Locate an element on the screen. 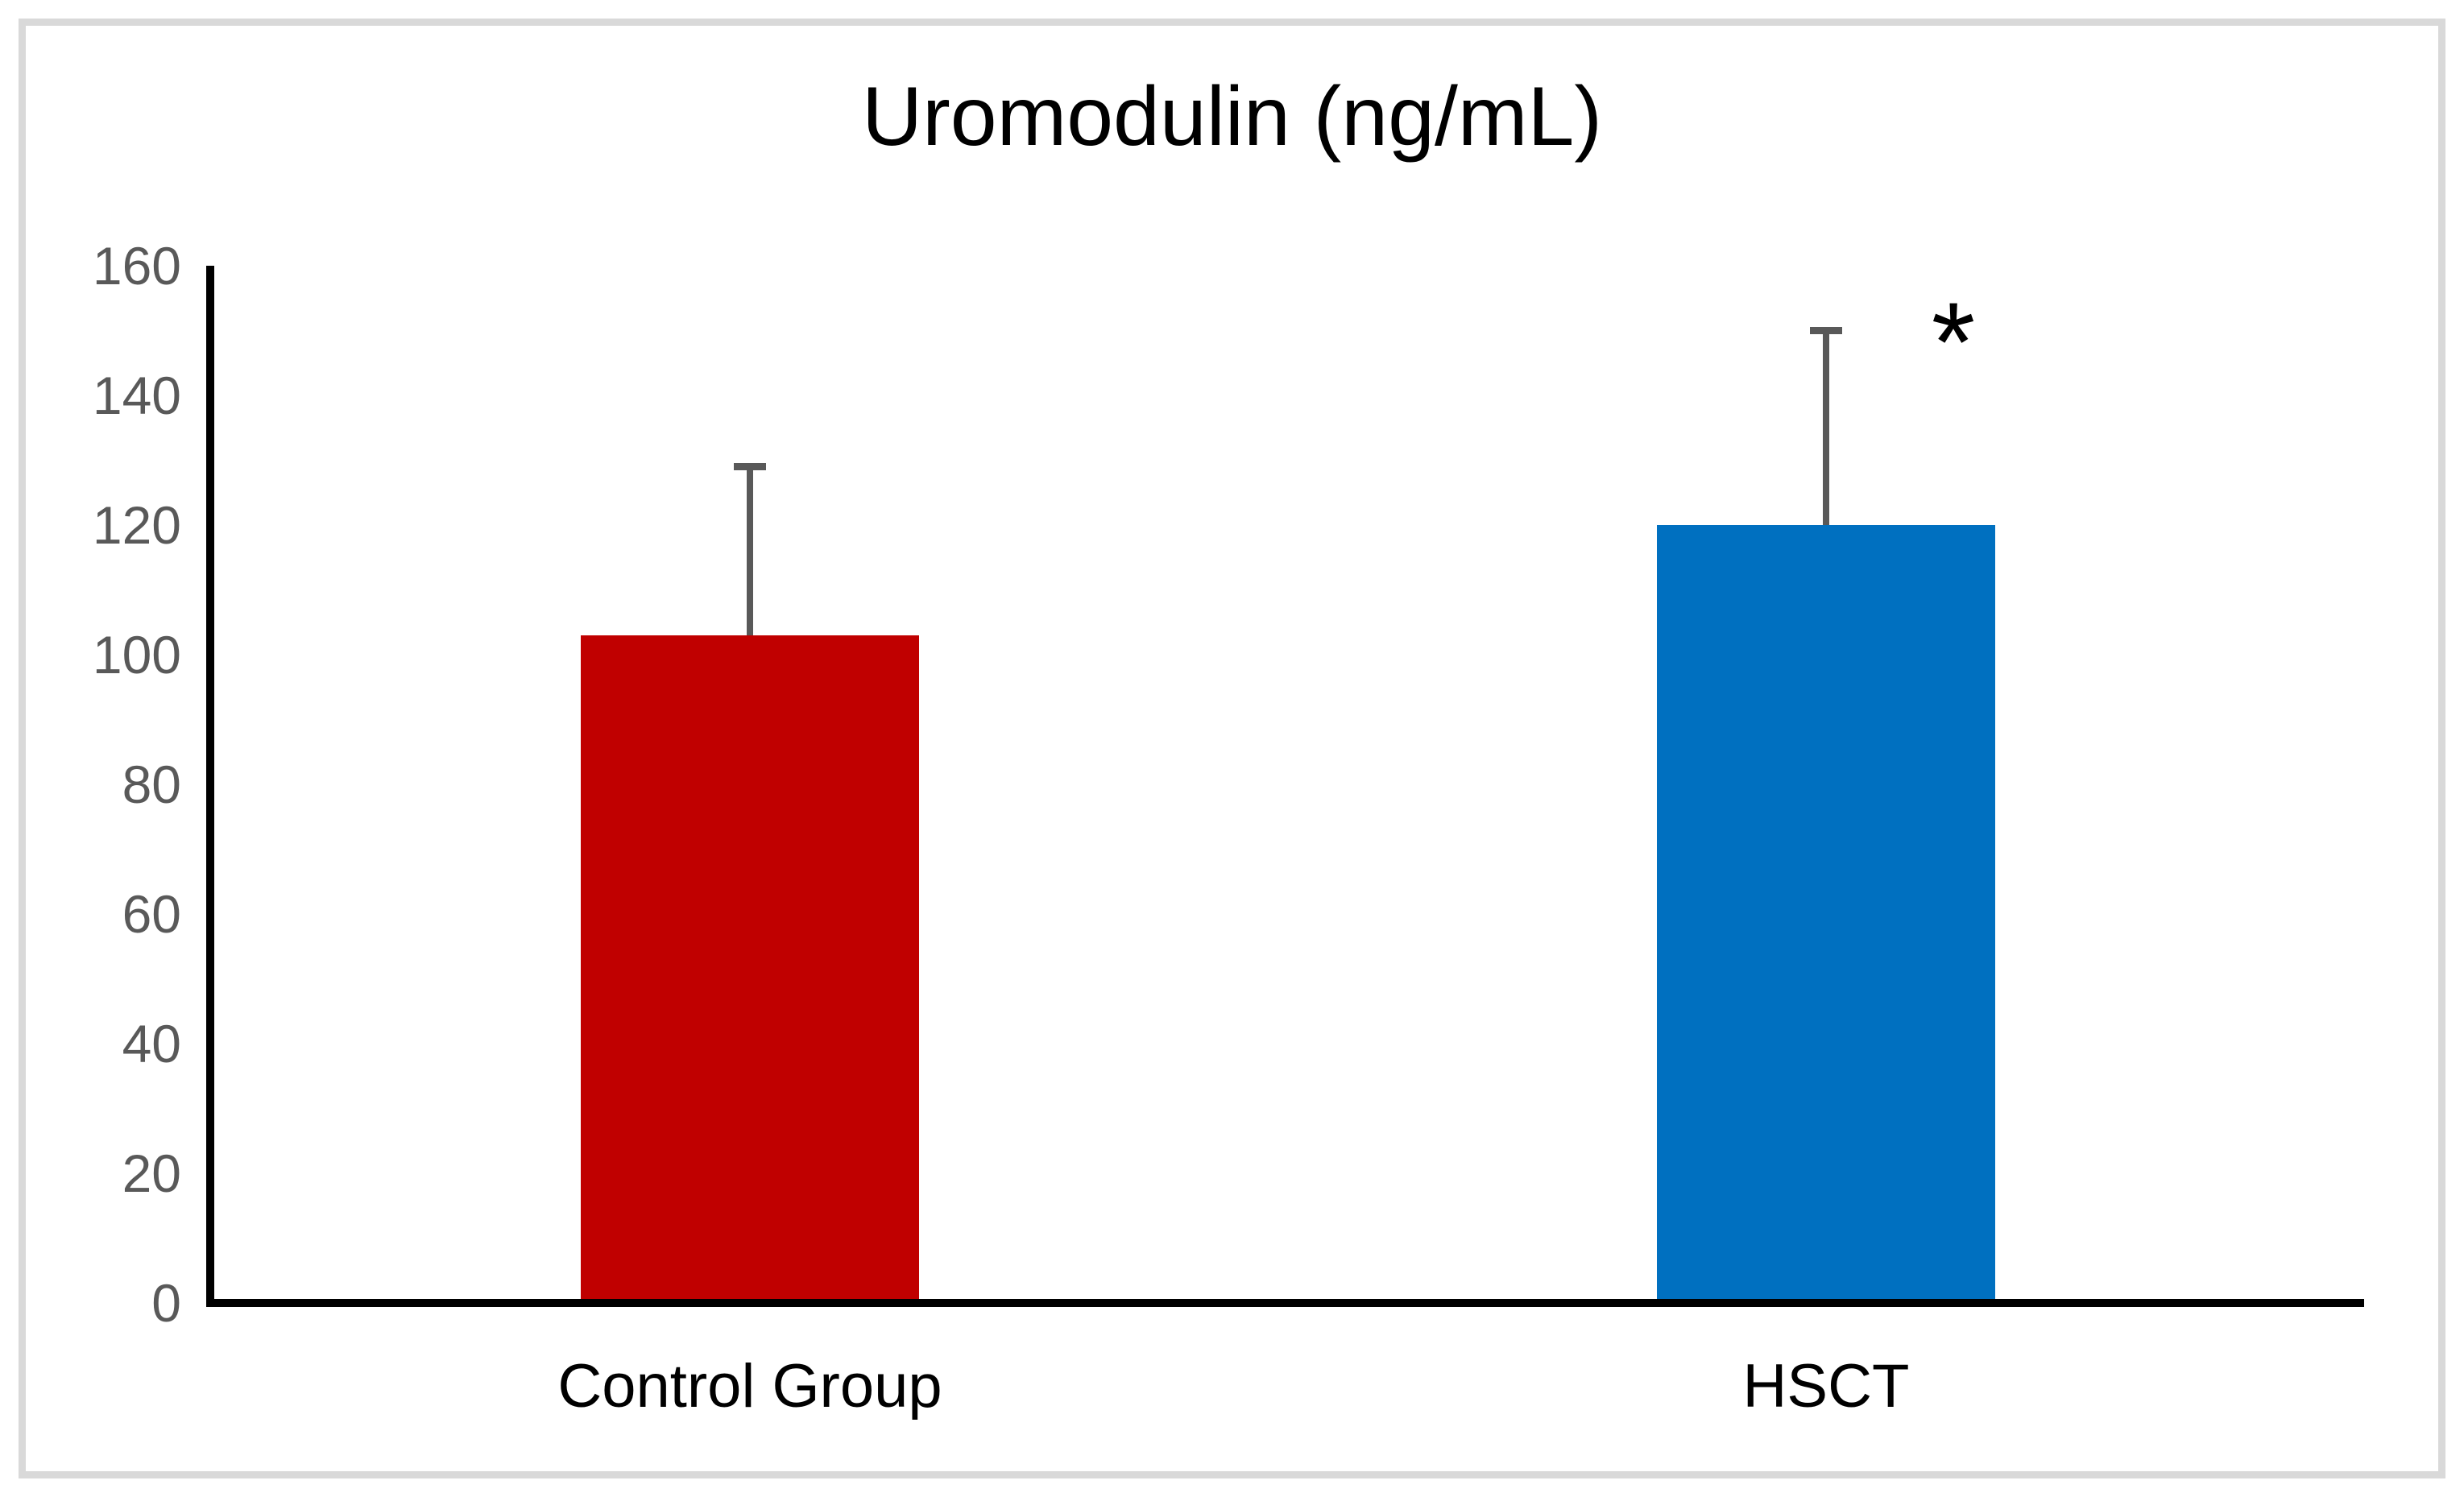 Image resolution: width=2464 pixels, height=1497 pixels. x-axis-category-label: HSCT is located at coordinates (1826, 1386).